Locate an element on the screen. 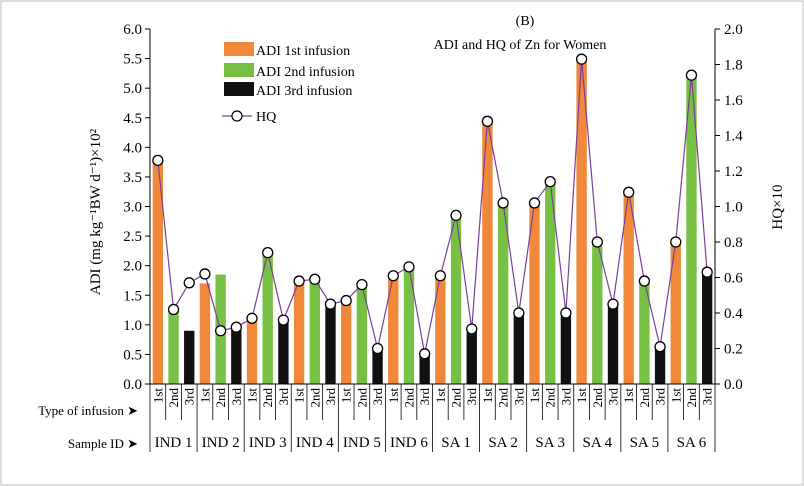 The width and height of the screenshot is (804, 486). bar-sa-6-1st is located at coordinates (675, 313).